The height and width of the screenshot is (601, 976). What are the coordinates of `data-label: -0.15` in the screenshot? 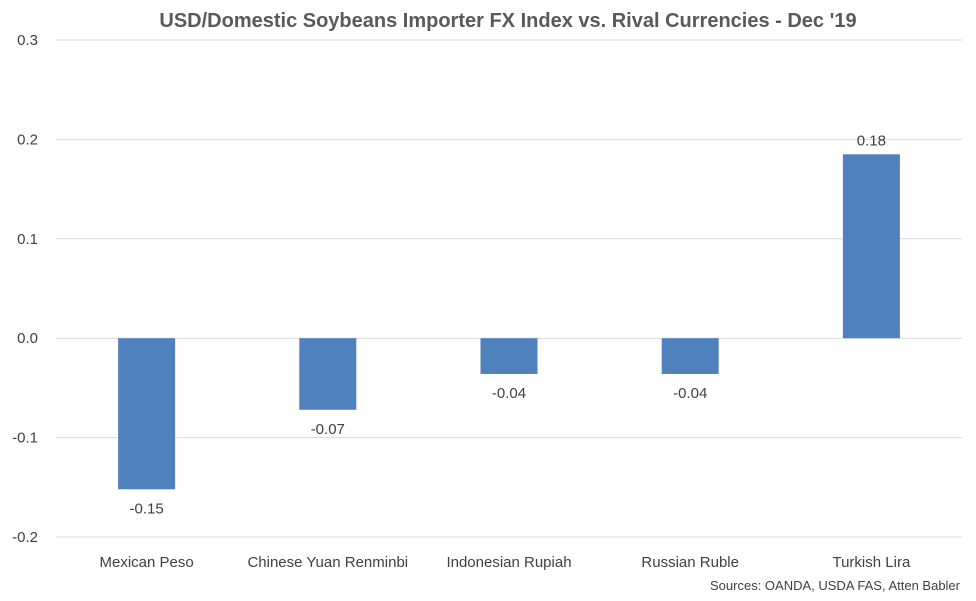 It's located at (146, 508).